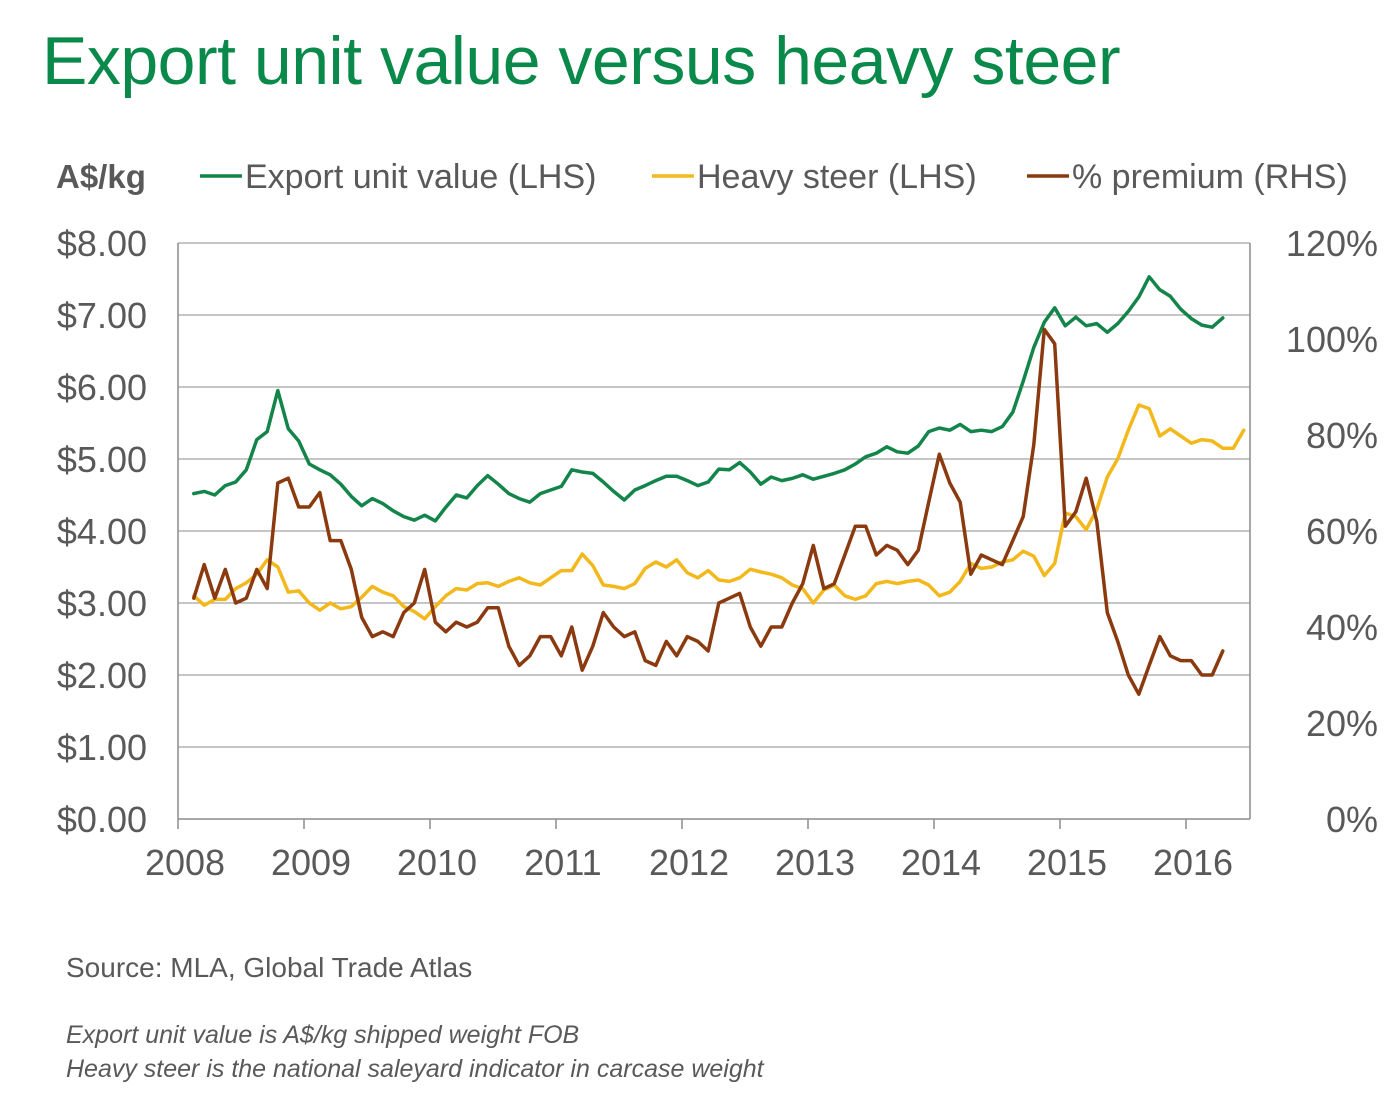 The width and height of the screenshot is (1392, 1102). Describe the element at coordinates (102, 387) in the screenshot. I see `y-left-tick-label: $6.00` at that location.